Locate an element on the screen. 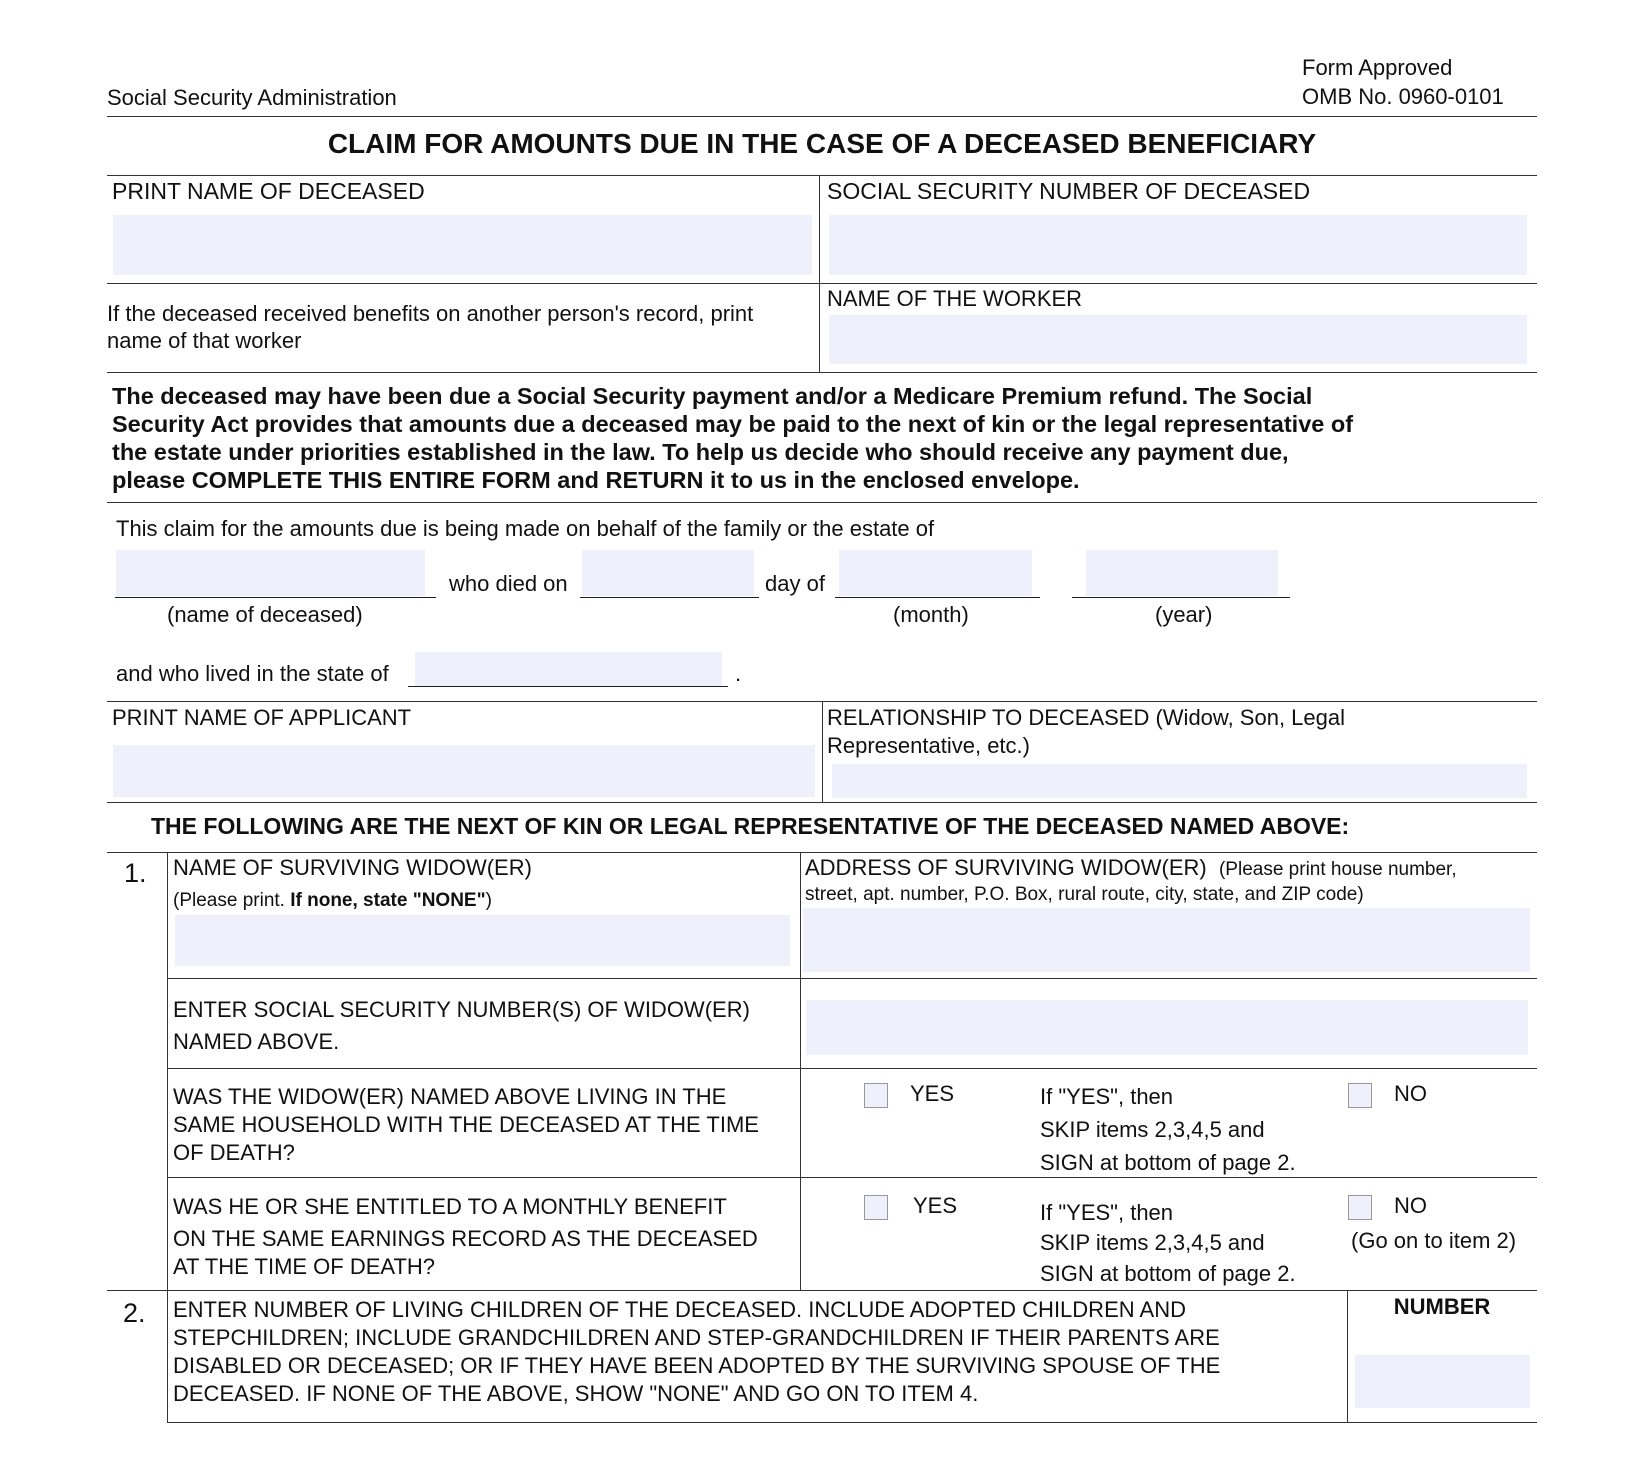 The width and height of the screenshot is (1632, 1482). death-day-field is located at coordinates (668, 573).